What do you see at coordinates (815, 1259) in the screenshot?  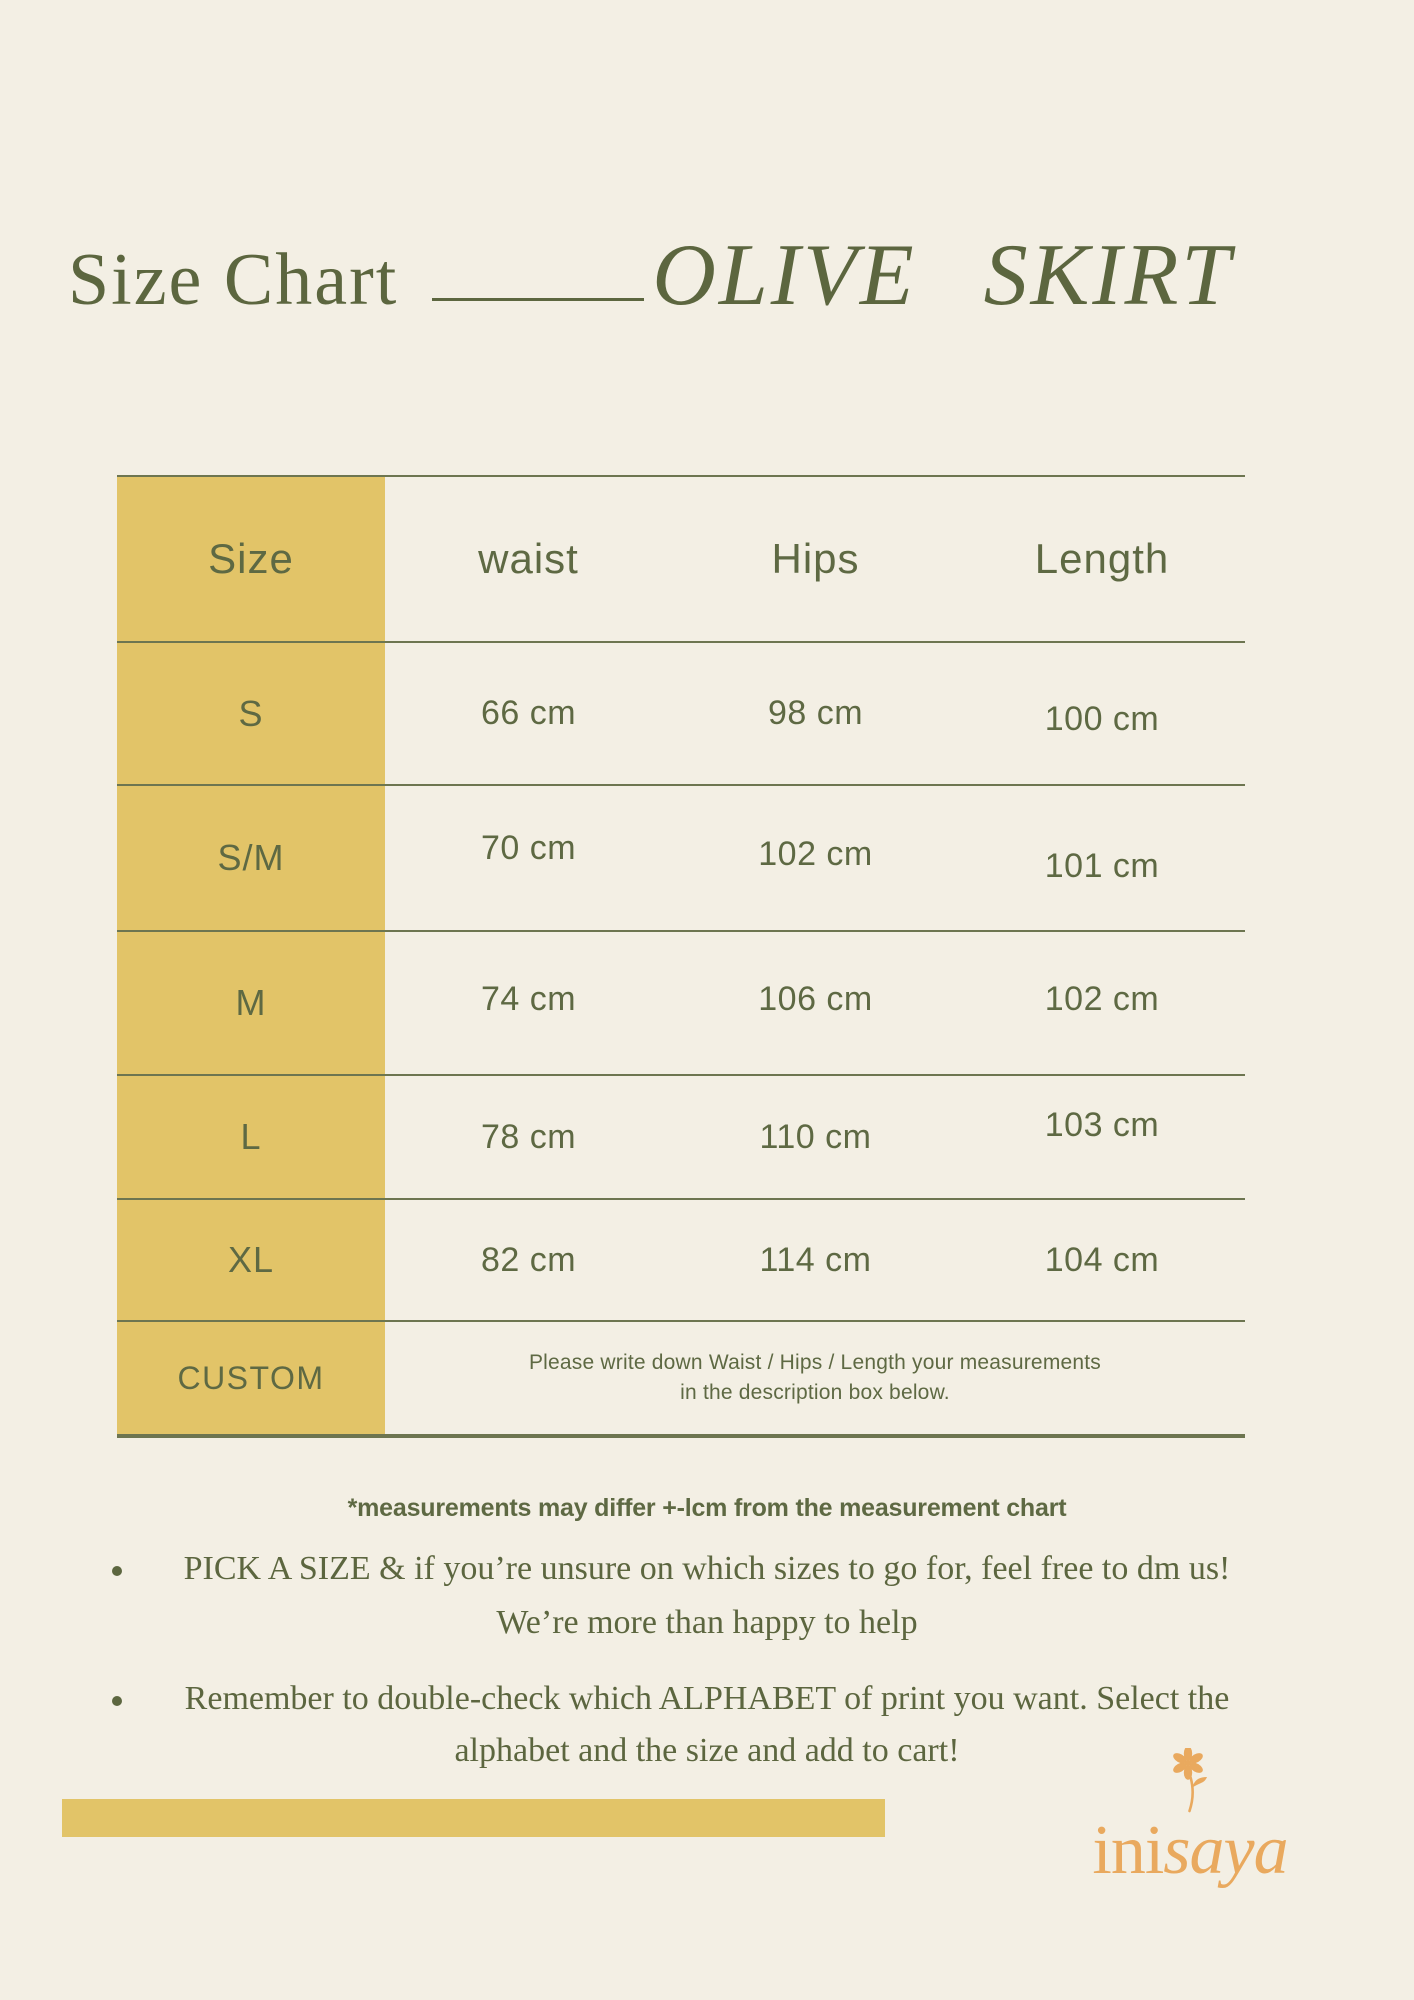 I see `hips-cell: 114 cm` at bounding box center [815, 1259].